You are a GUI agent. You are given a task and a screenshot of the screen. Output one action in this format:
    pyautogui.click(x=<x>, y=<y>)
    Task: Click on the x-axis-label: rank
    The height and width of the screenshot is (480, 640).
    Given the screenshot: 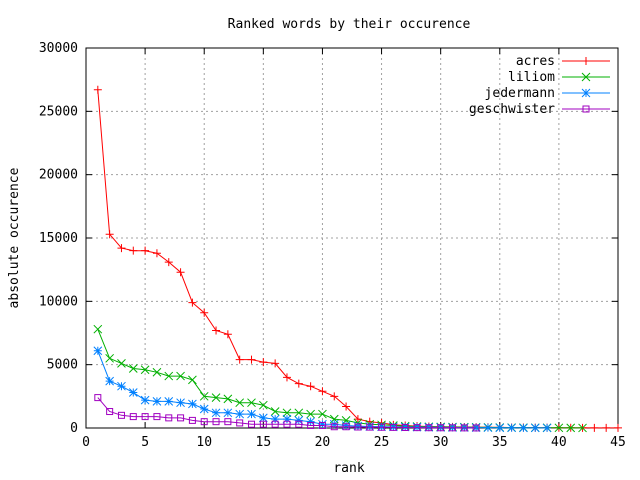 What is the action you would take?
    pyautogui.click(x=348, y=468)
    